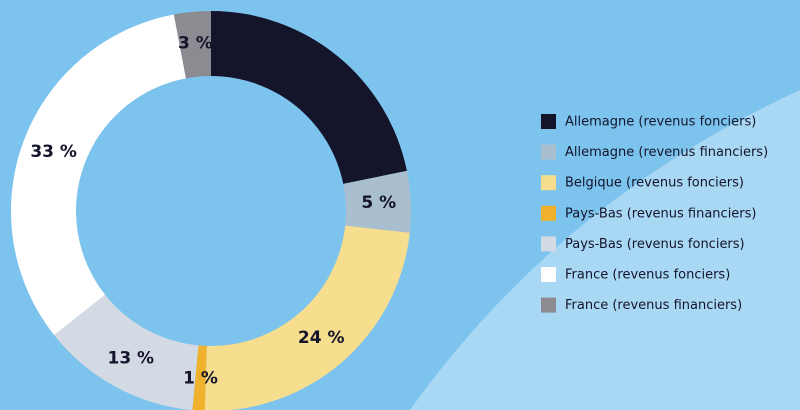 This screenshot has height=410, width=800. What do you see at coordinates (654, 183) in the screenshot?
I see `legend-label: Belgique (revenus fonciers)` at bounding box center [654, 183].